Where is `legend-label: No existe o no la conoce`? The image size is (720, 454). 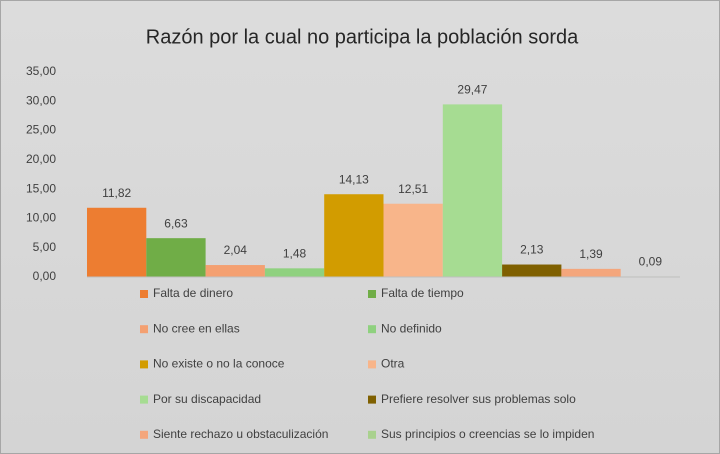
legend-label: No existe o no la conoce is located at coordinates (219, 364).